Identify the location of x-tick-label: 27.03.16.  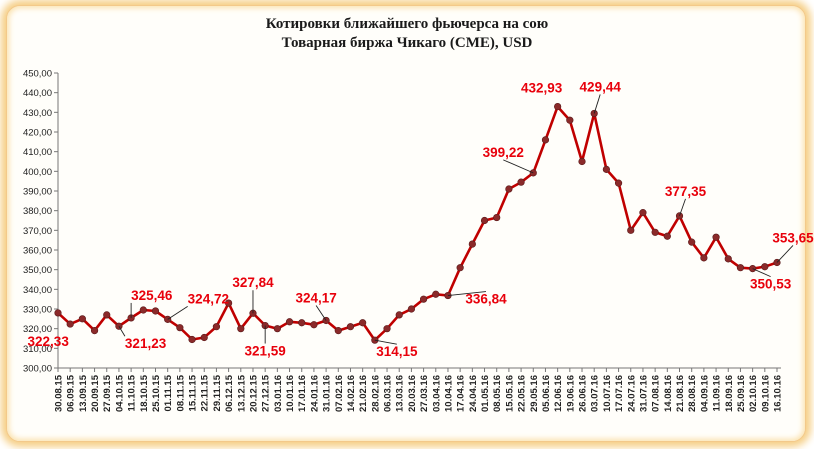
(424, 393).